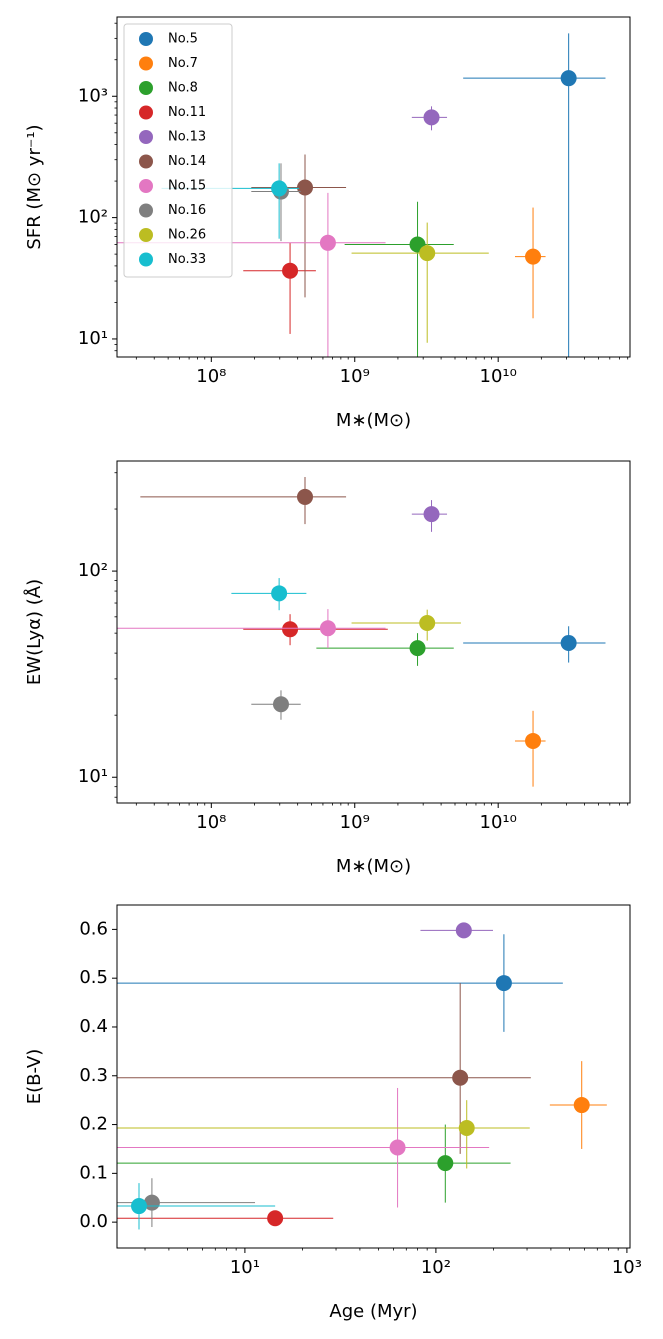  I want to click on legend-label: No.33, so click(187, 259).